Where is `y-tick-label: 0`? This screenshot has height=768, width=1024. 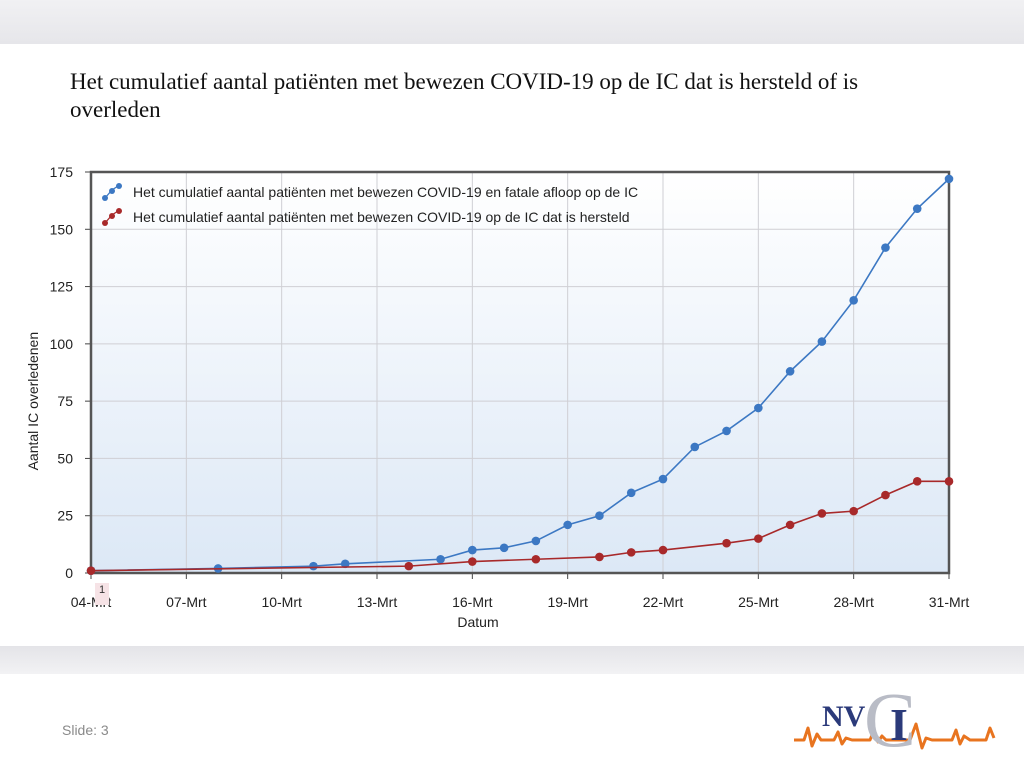 y-tick-label: 0 is located at coordinates (69, 573).